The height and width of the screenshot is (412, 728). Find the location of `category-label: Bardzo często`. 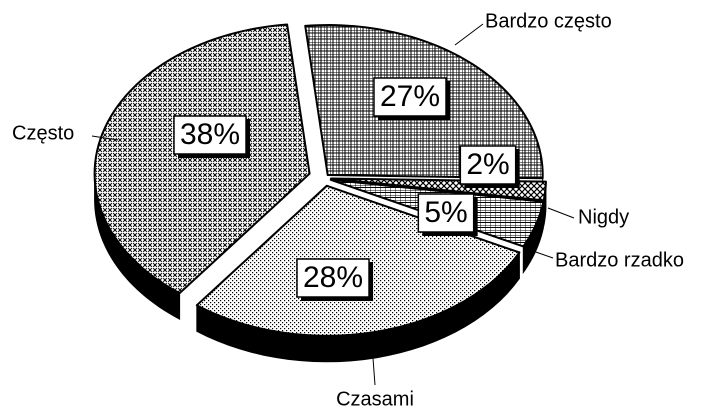

category-label: Bardzo często is located at coordinates (548, 21).